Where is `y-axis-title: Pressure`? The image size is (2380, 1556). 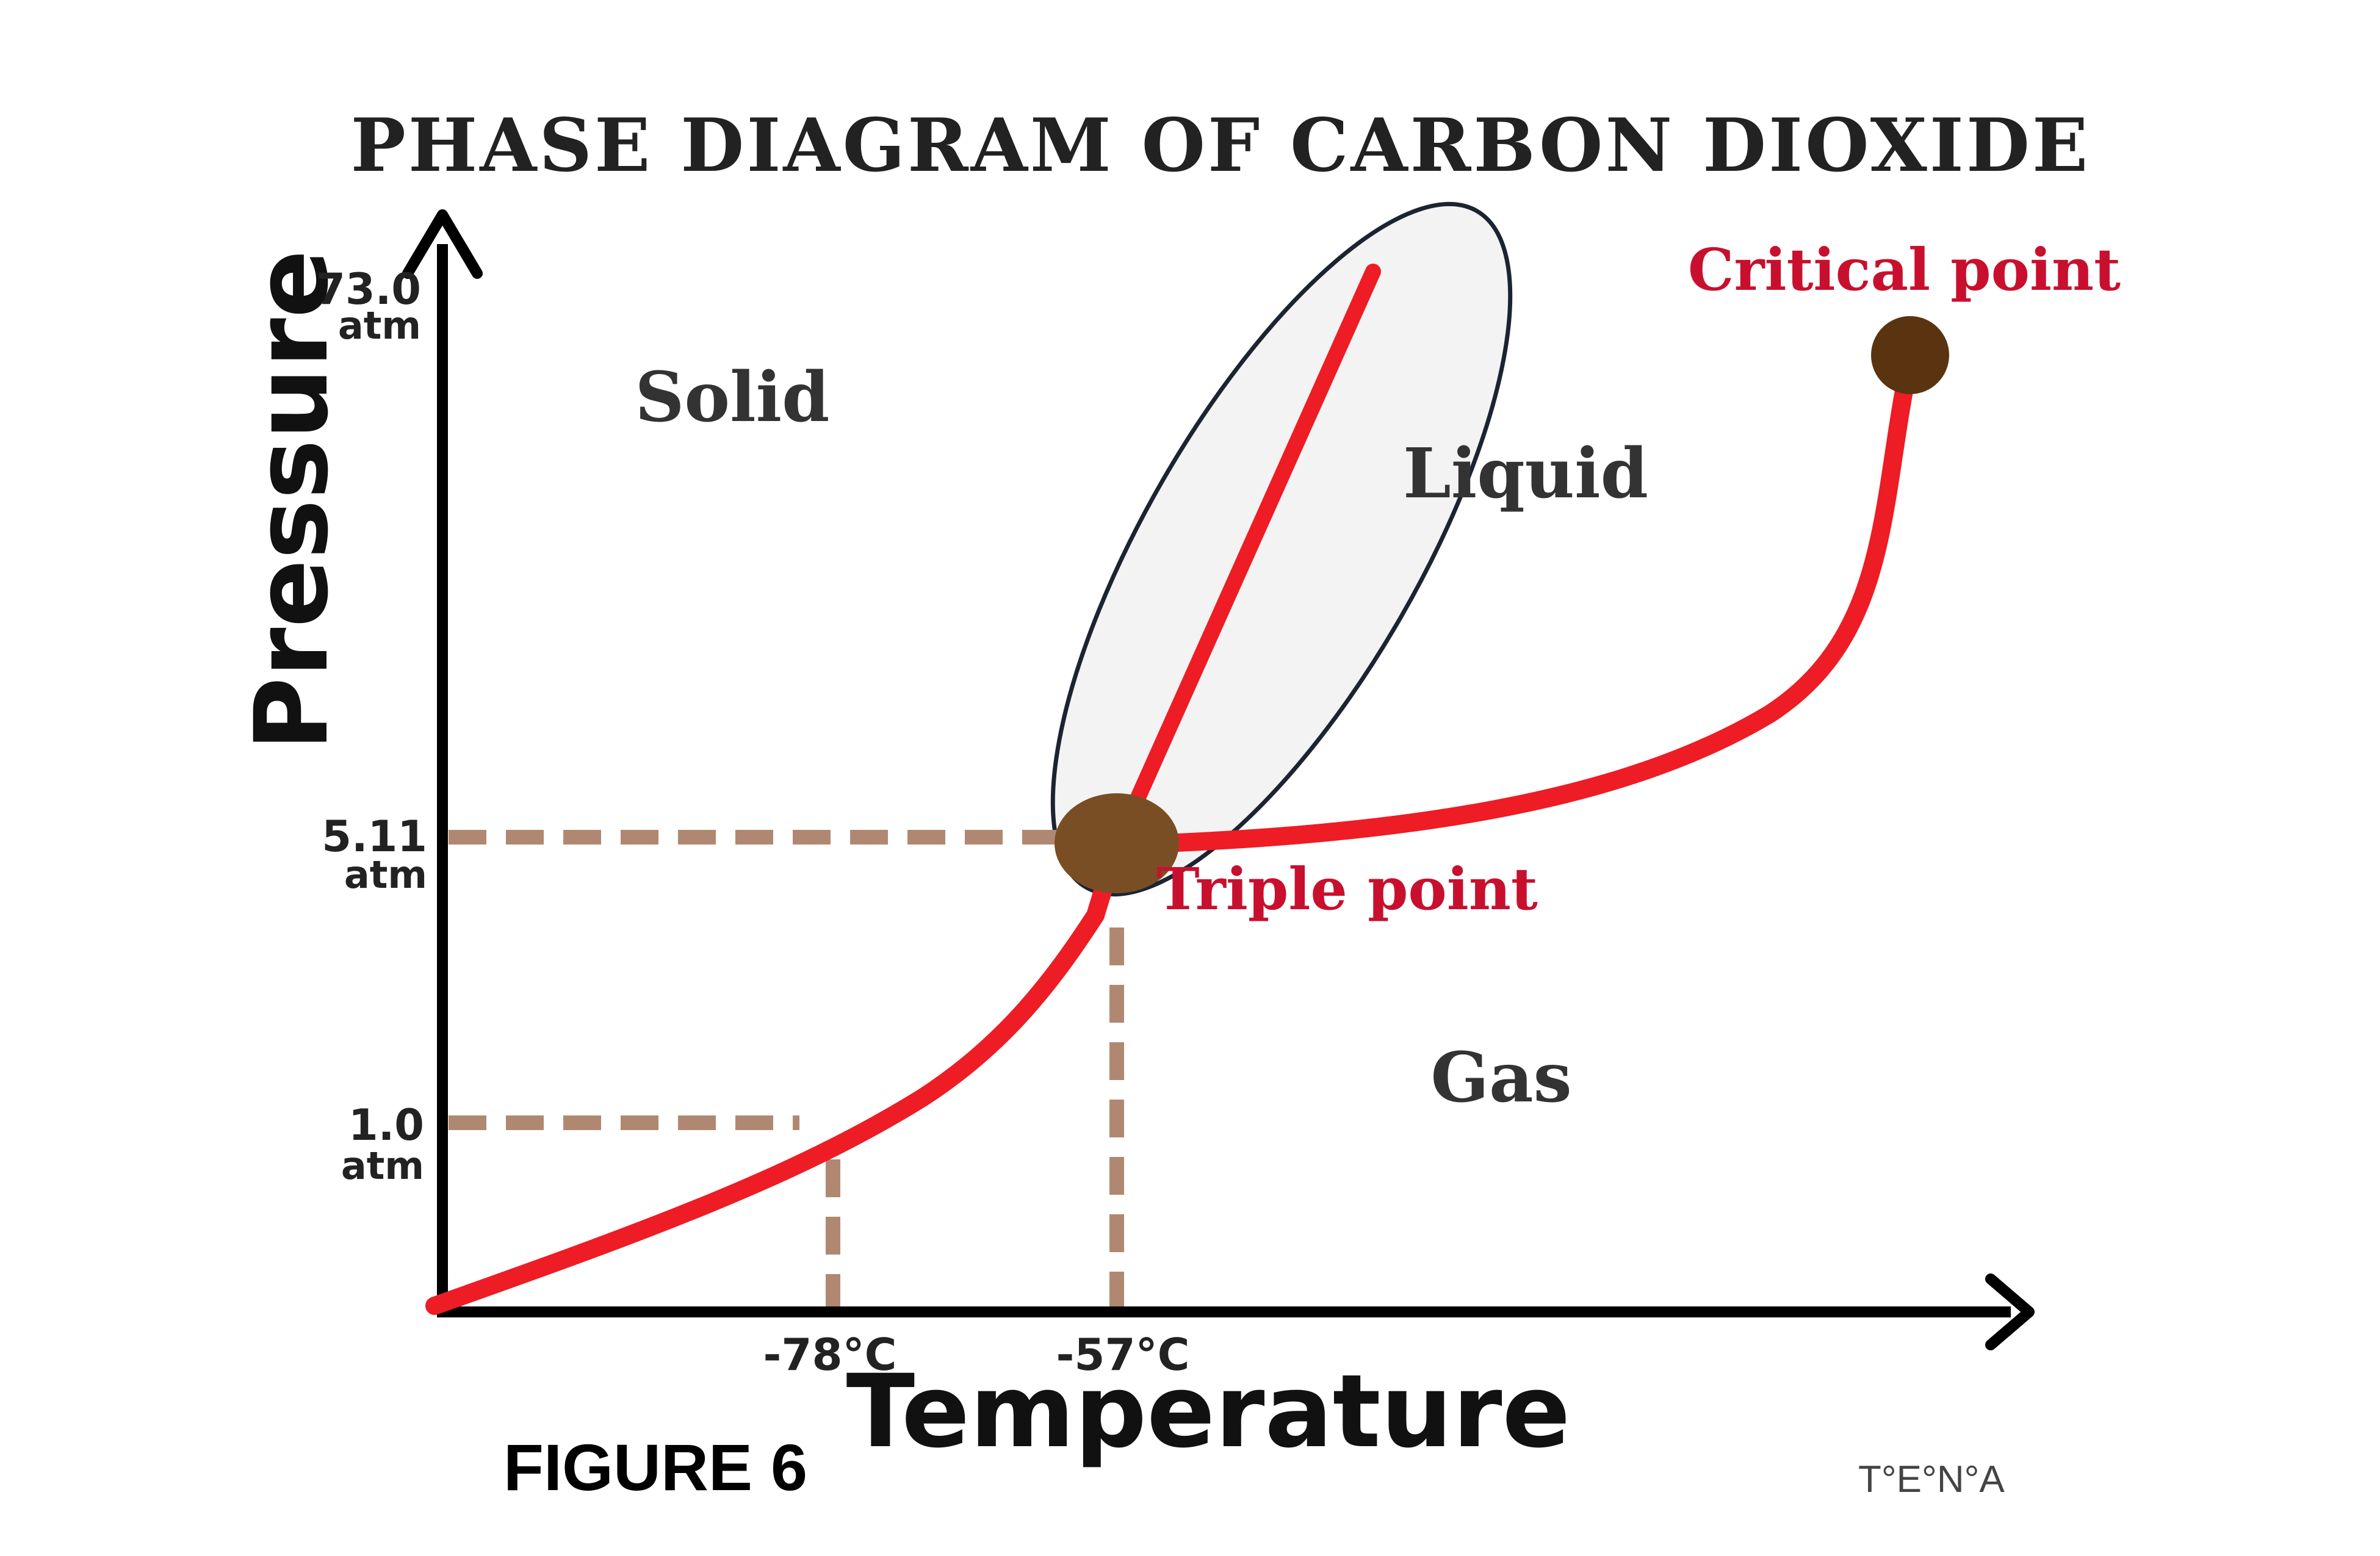 y-axis-title: Pressure is located at coordinates (291, 500).